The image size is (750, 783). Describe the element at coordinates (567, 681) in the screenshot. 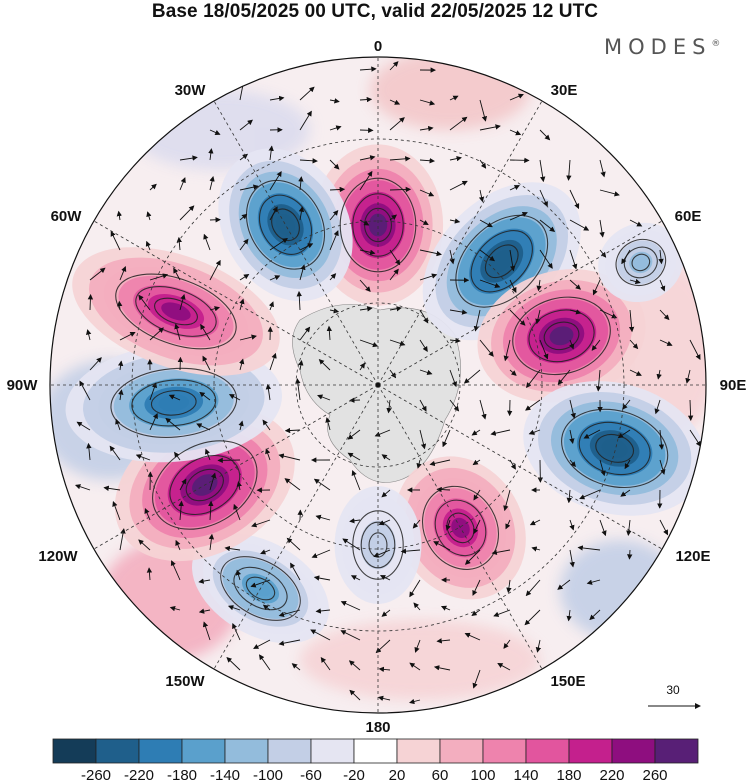

I see `lon-label-150e: 150E` at that location.